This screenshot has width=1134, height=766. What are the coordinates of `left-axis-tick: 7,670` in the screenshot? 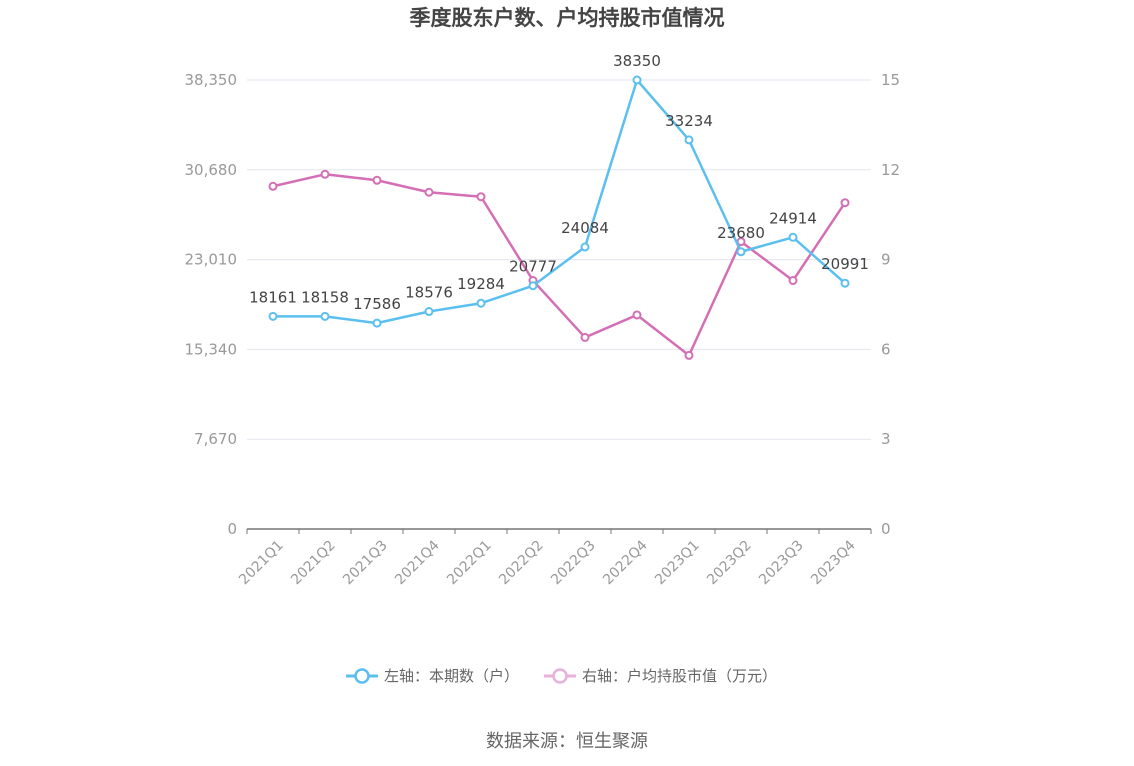 It's located at (215, 439).